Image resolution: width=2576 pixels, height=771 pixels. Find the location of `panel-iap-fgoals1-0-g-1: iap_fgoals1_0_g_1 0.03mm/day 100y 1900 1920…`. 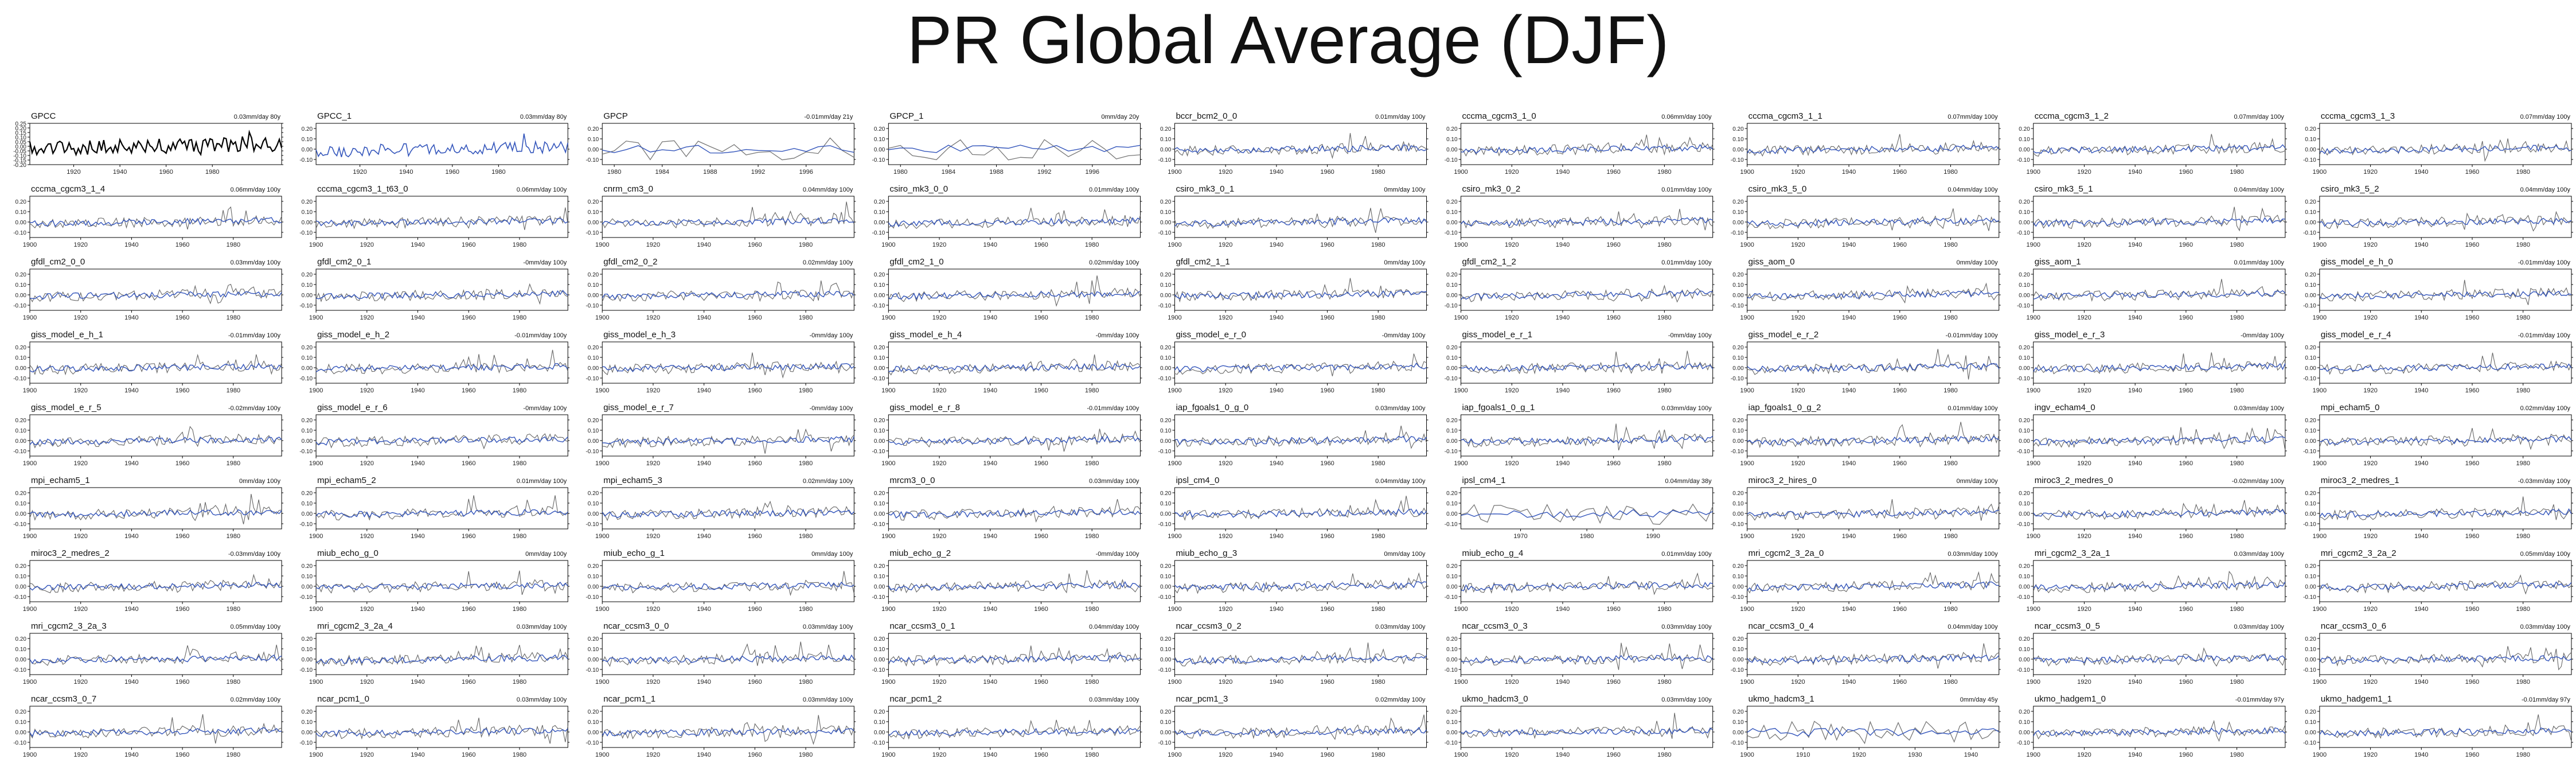

panel-iap-fgoals1-0-g-1: iap_fgoals1_0_g_1 0.03mm/day 100y 1900 1920… is located at coordinates (1580, 435).